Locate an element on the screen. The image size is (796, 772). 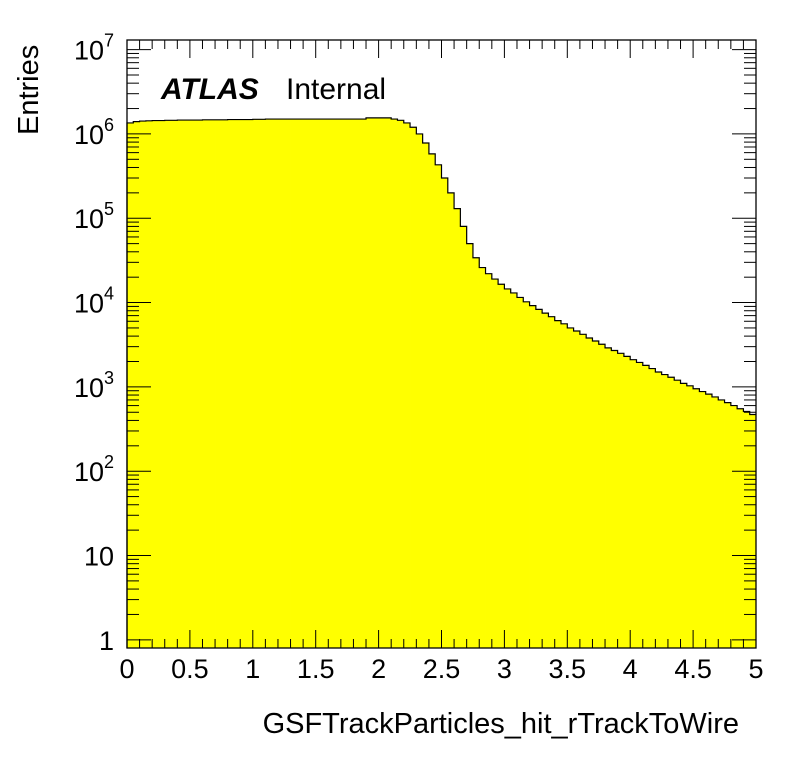
x-tick-label: 0.5 is located at coordinates (190, 669).